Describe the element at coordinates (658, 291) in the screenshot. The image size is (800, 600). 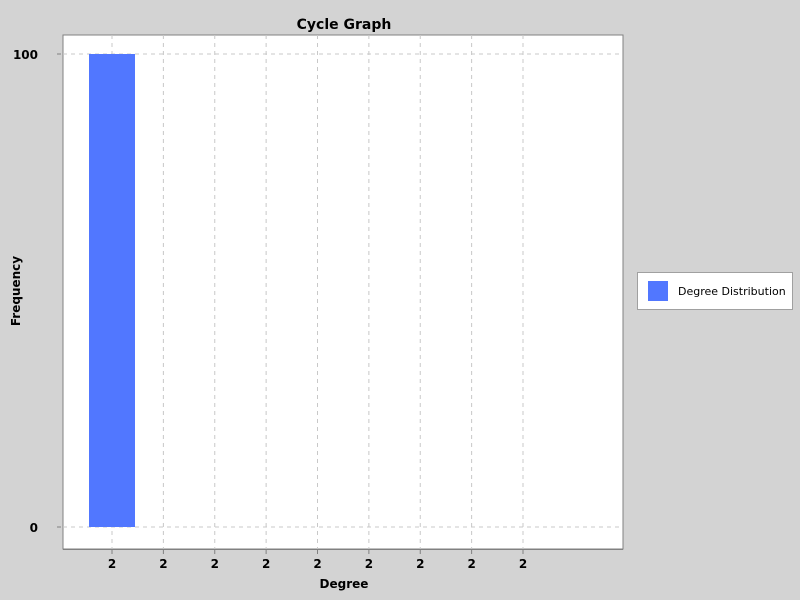
I see `legend-swatch` at that location.